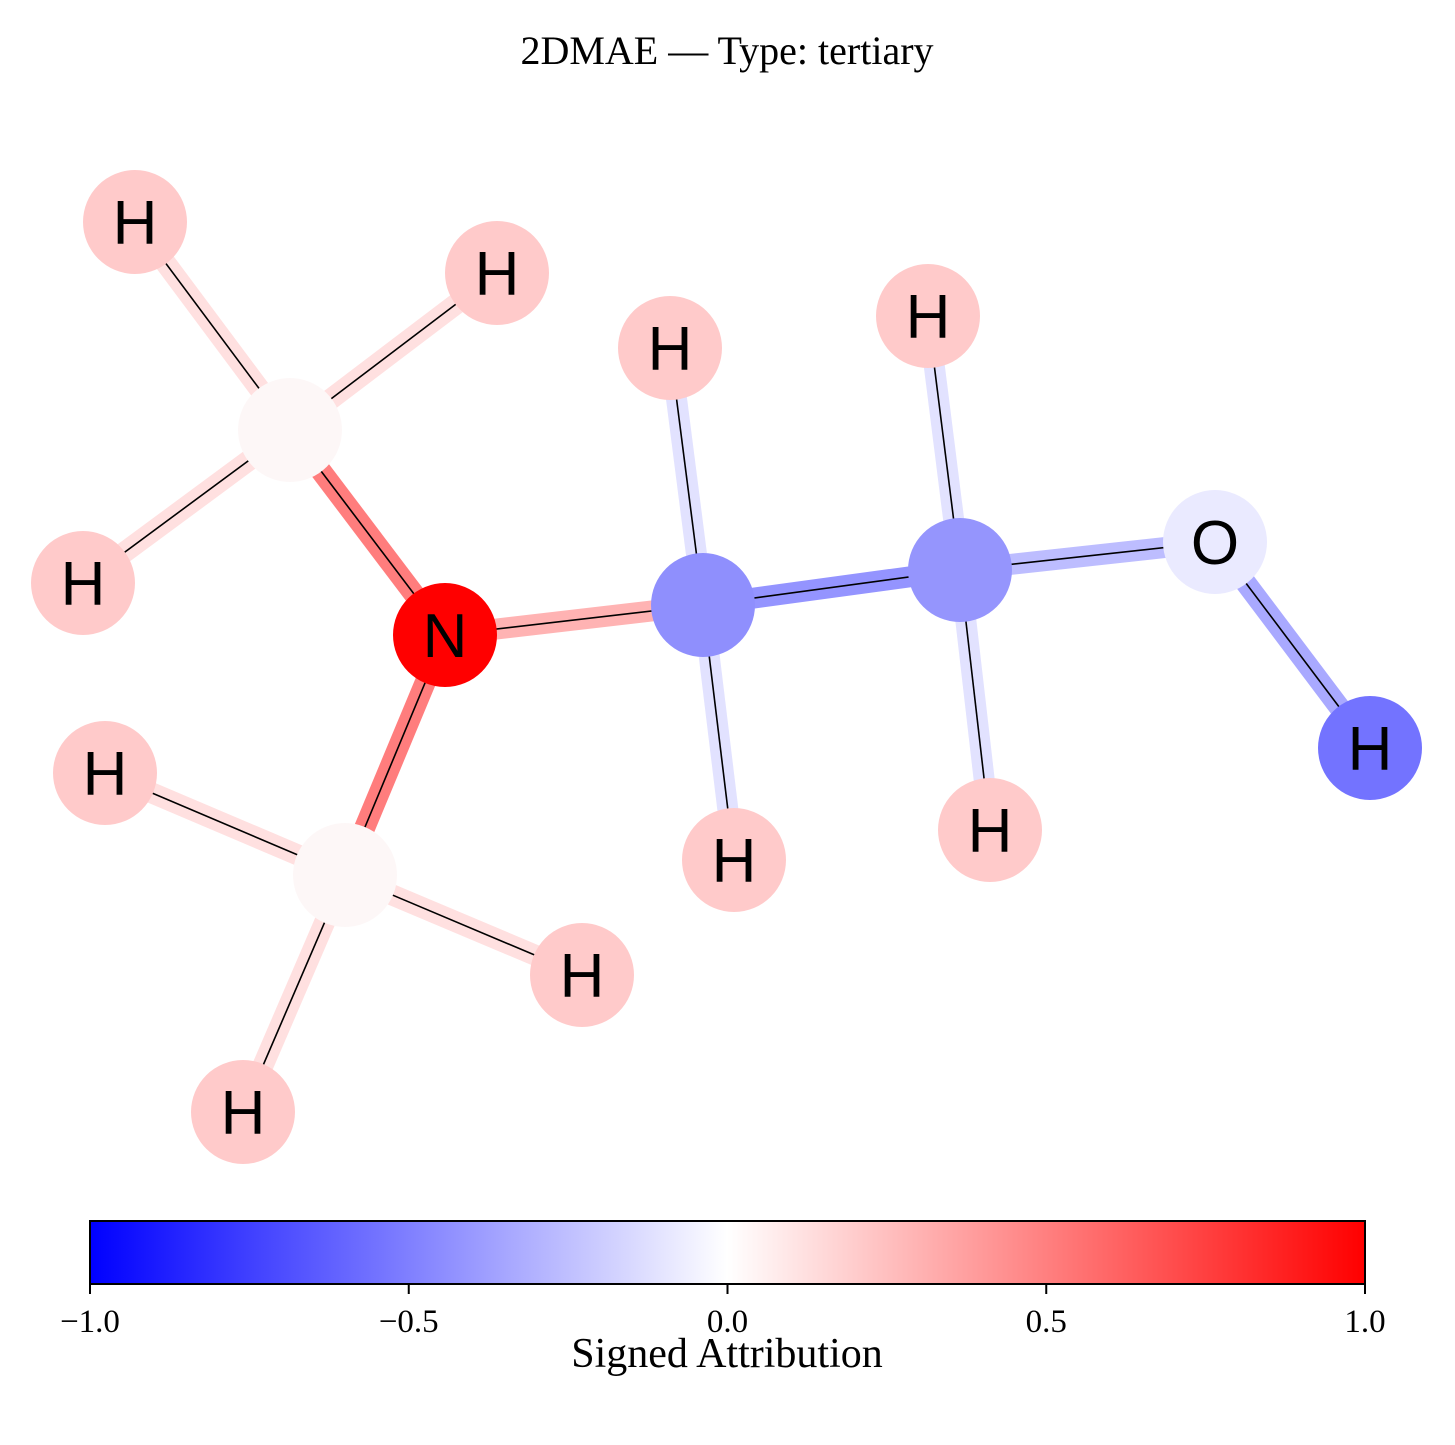  I want to click on atom-N1: N, so click(445, 635).